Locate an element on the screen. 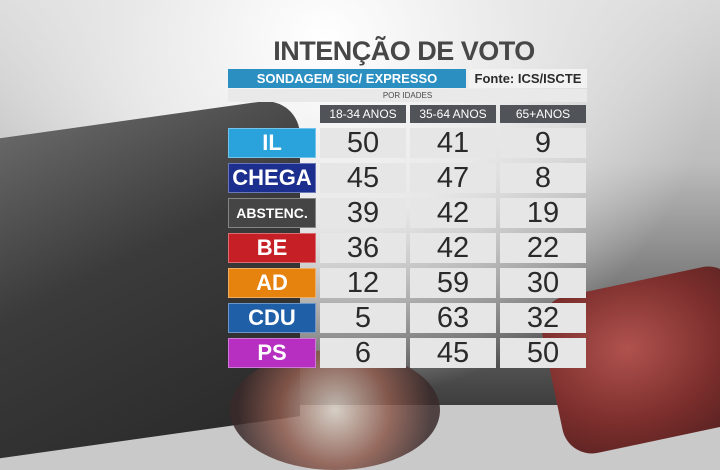 The width and height of the screenshot is (720, 470). column-header-35-64: 35-64 ANOS is located at coordinates (453, 114).